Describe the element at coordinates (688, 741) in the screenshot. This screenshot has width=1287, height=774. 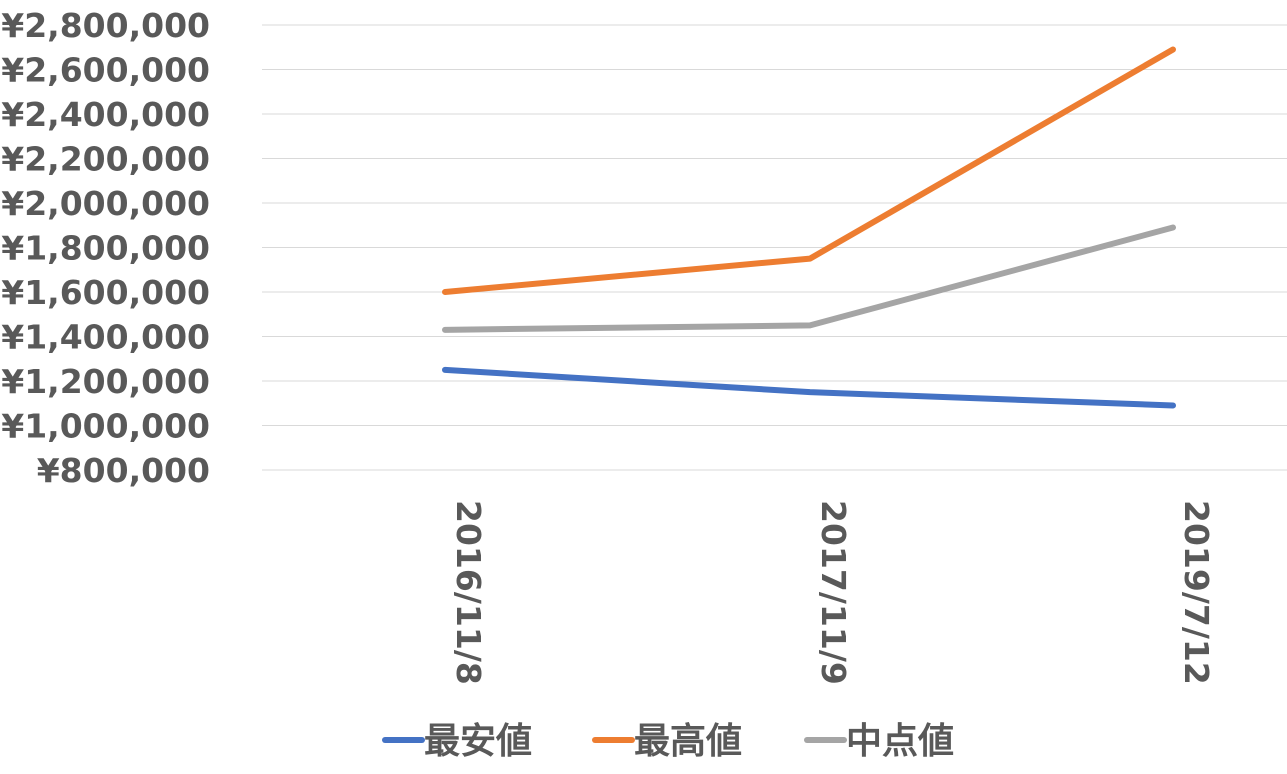
I see `legend-label: 最高値` at that location.